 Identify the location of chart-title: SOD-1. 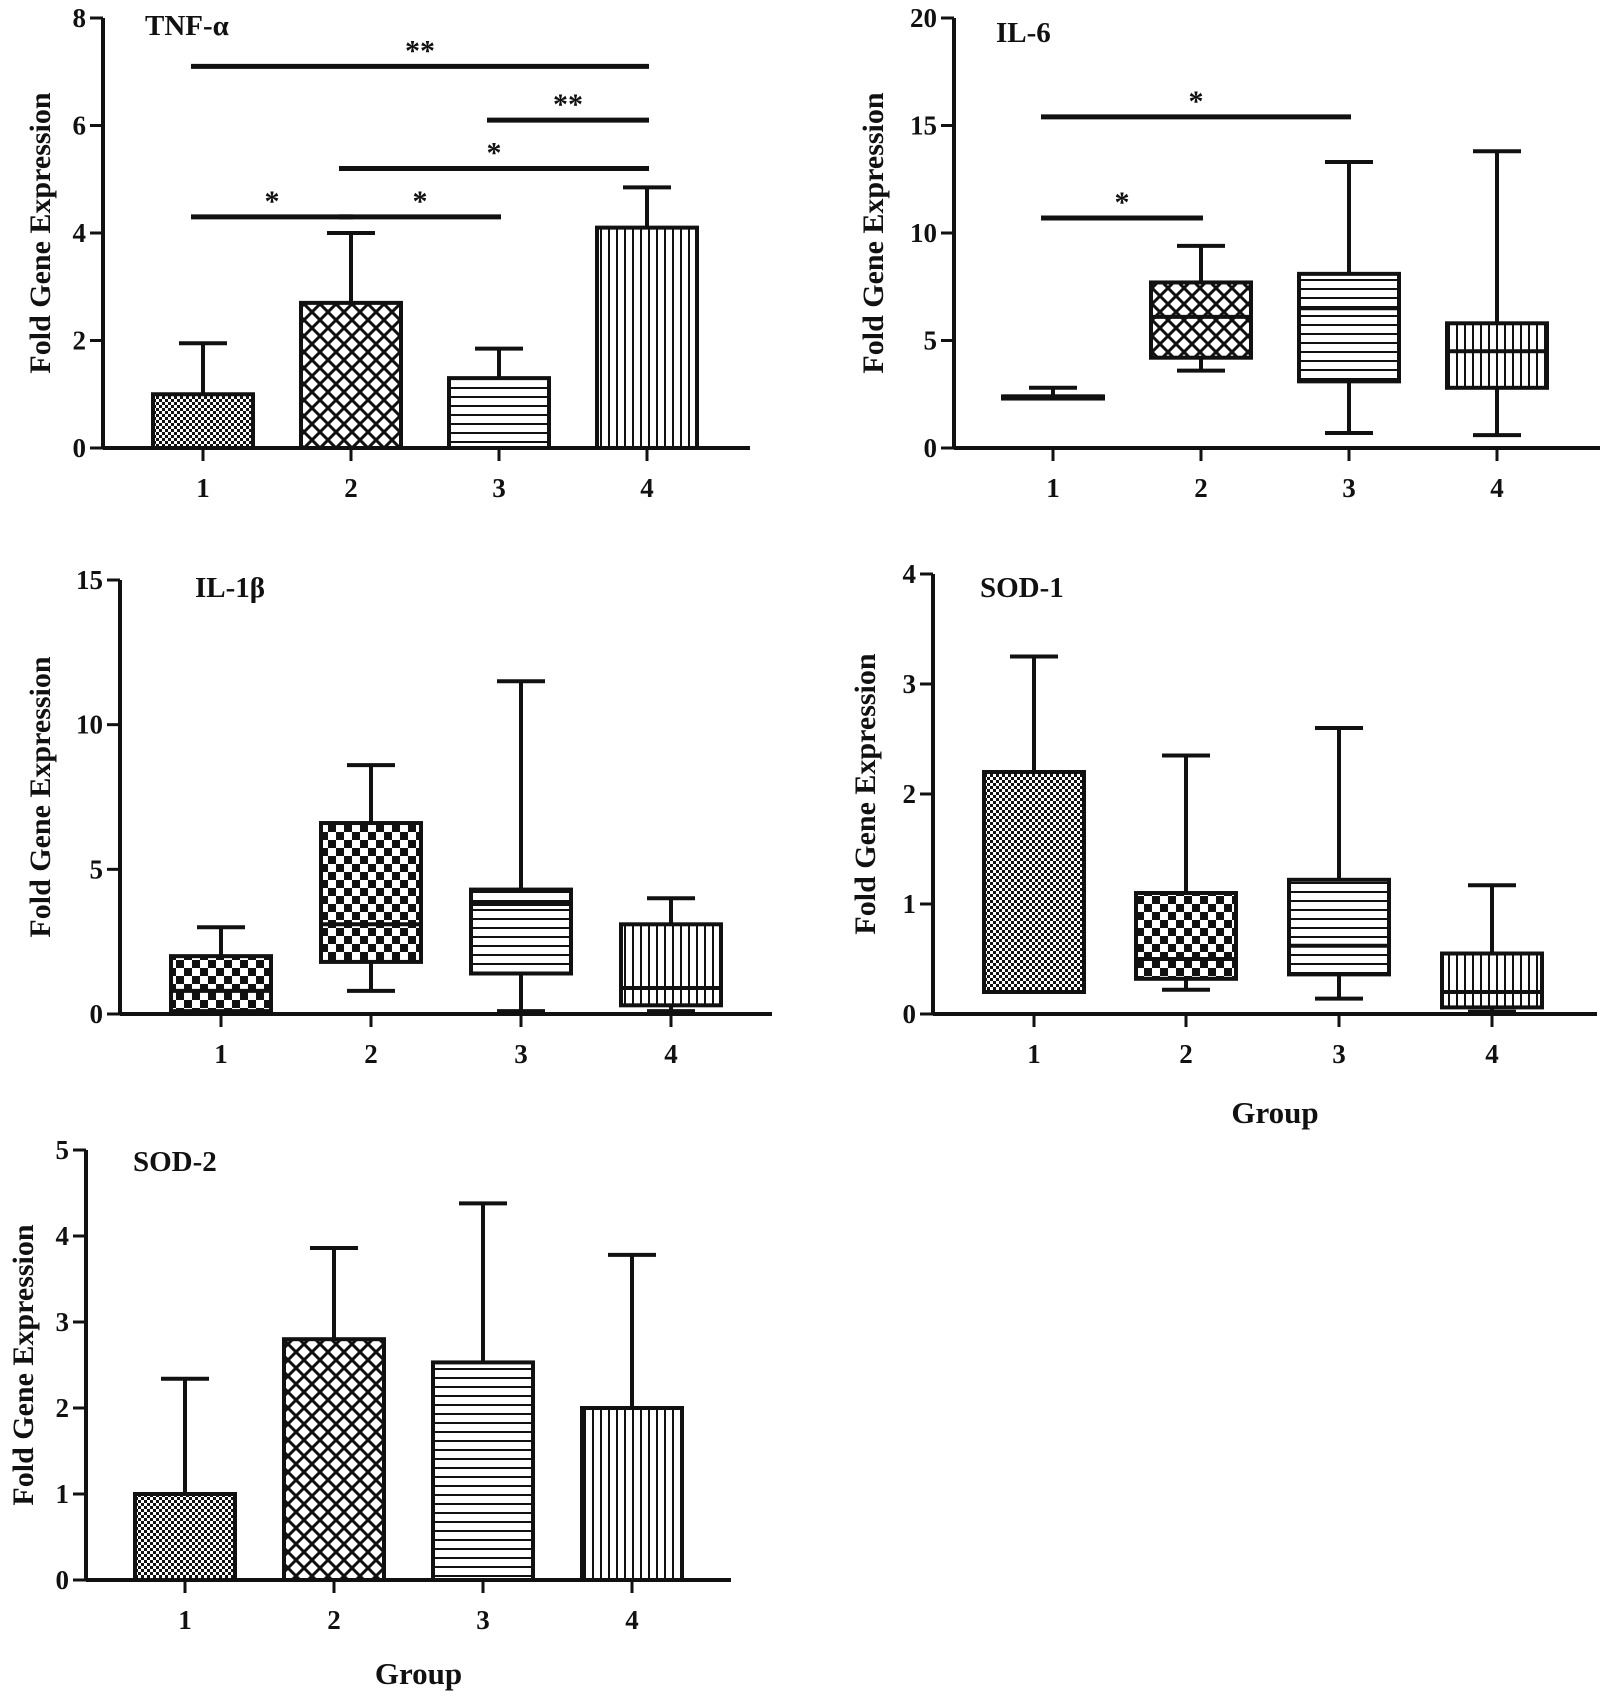
(1022, 588).